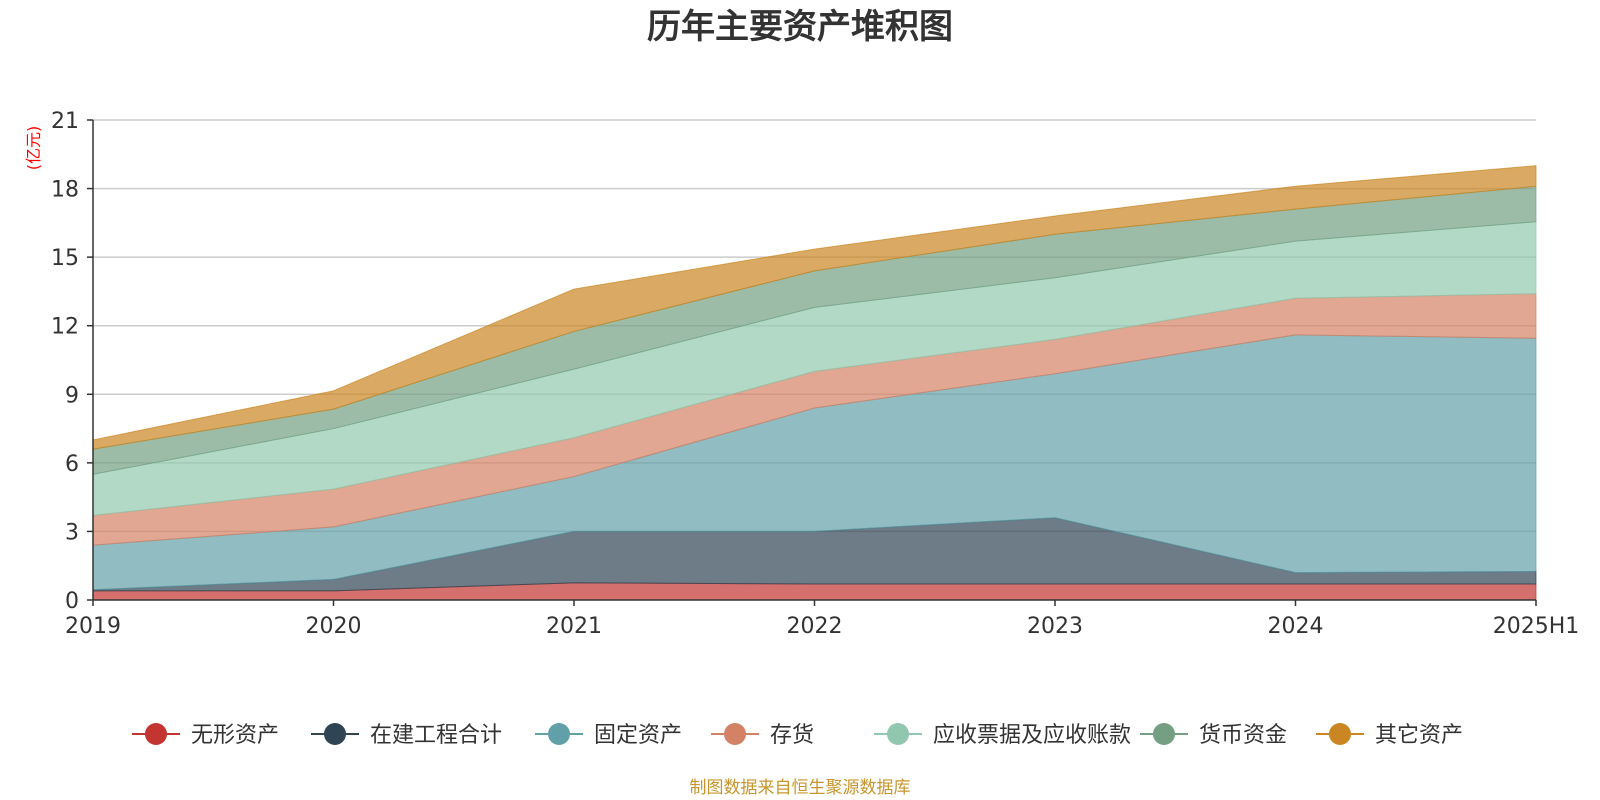 Image resolution: width=1600 pixels, height=800 pixels. I want to click on x-tick-label: 2020, so click(334, 626).